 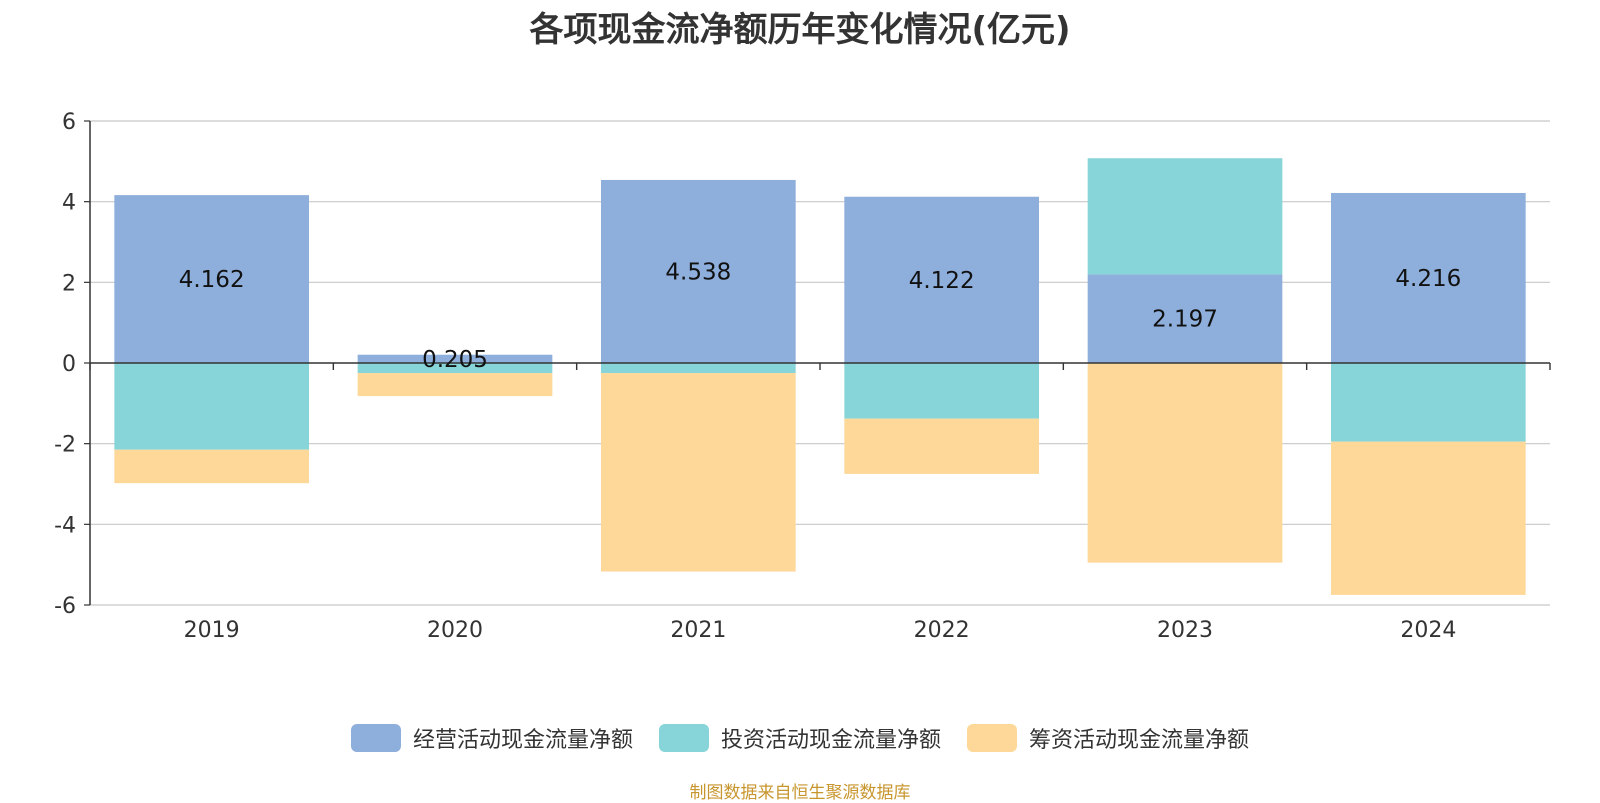 What do you see at coordinates (65, 445) in the screenshot?
I see `y-tick-label: -2` at bounding box center [65, 445].